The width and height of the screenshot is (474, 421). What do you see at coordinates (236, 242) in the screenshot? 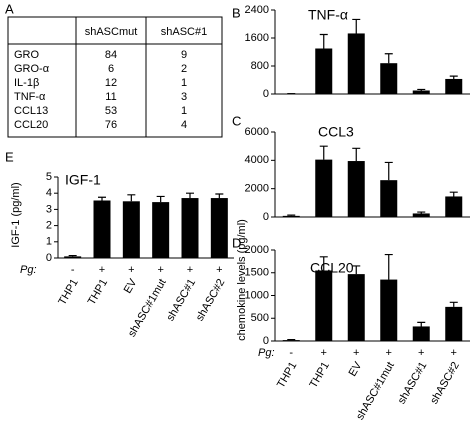
I see `panel-letter: D` at bounding box center [236, 242].